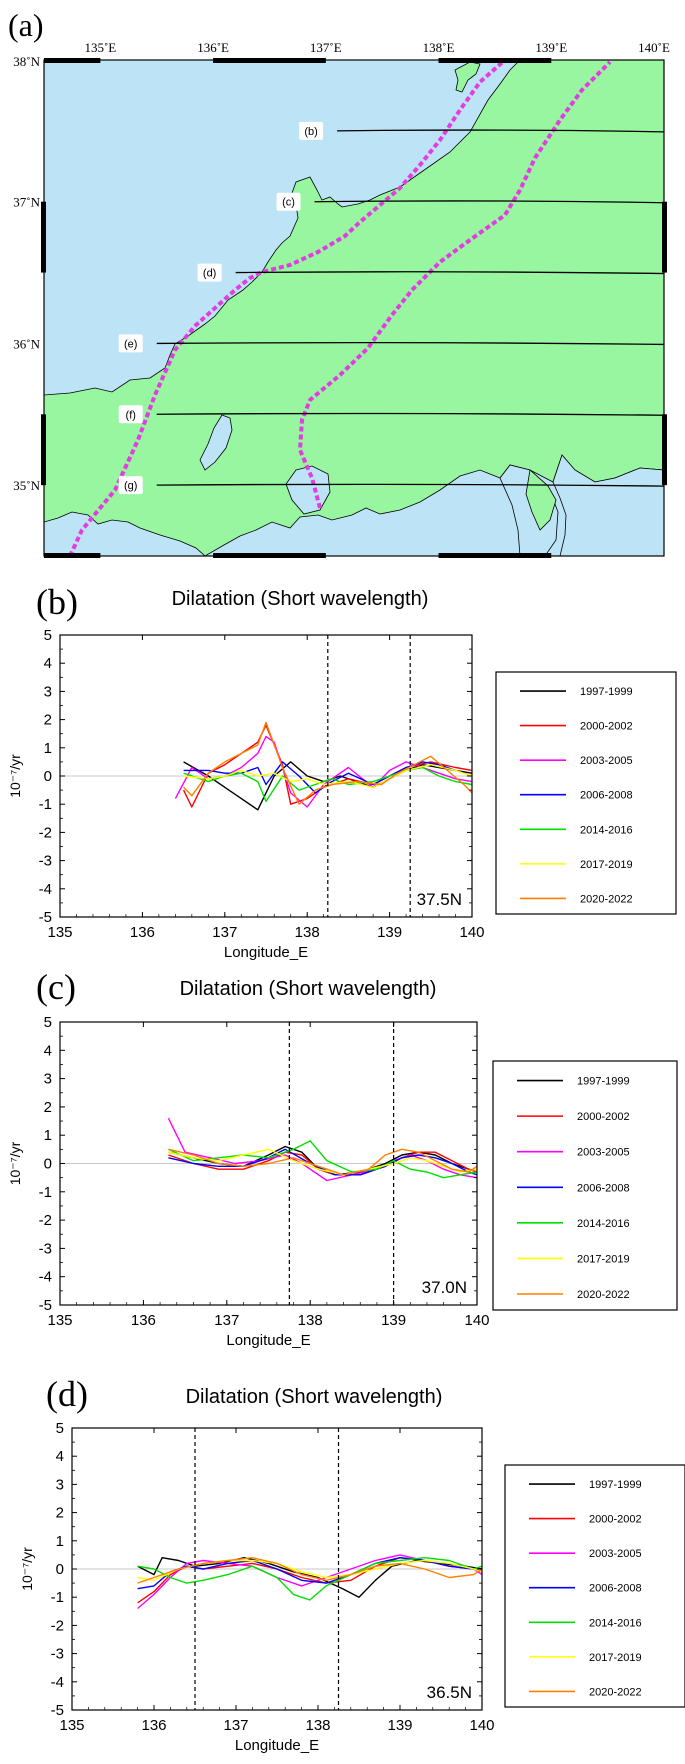 Image resolution: width=685 pixels, height=1764 pixels. What do you see at coordinates (43, 450) in the screenshot?
I see `map-frame-bar-left` at bounding box center [43, 450].